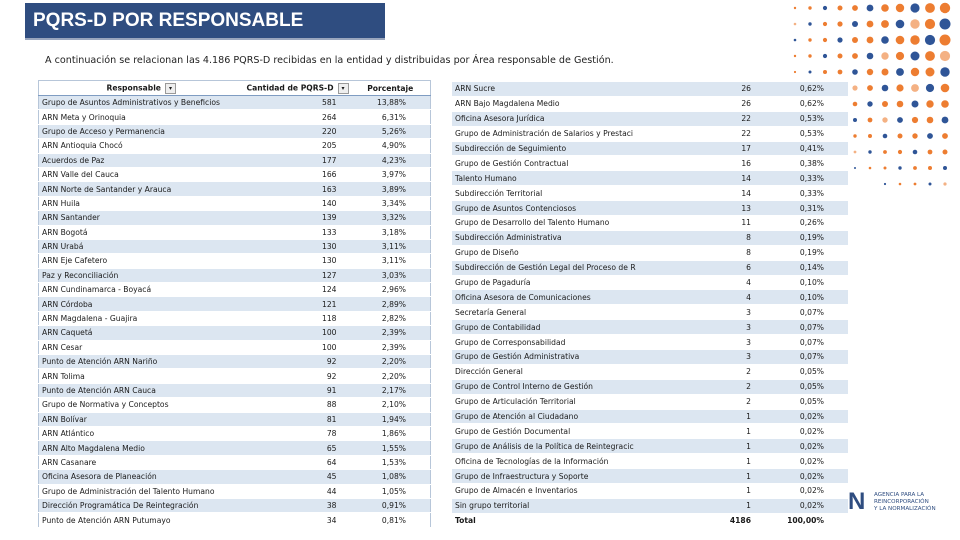 Image resolution: width=960 pixels, height=540 pixels. What do you see at coordinates (576, 119) in the screenshot?
I see `cell: Oficina Asesora Jurídica` at bounding box center [576, 119].